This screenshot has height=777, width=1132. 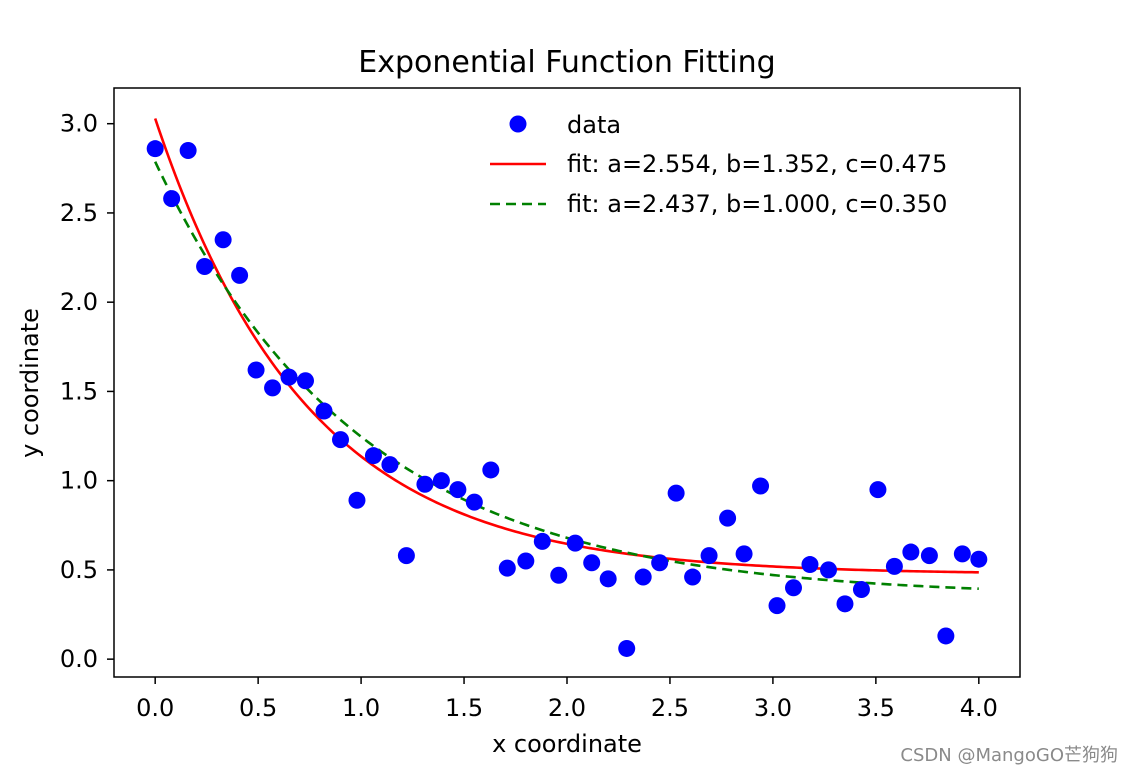 I want to click on y-tick-label: 0.5, so click(x=79, y=570).